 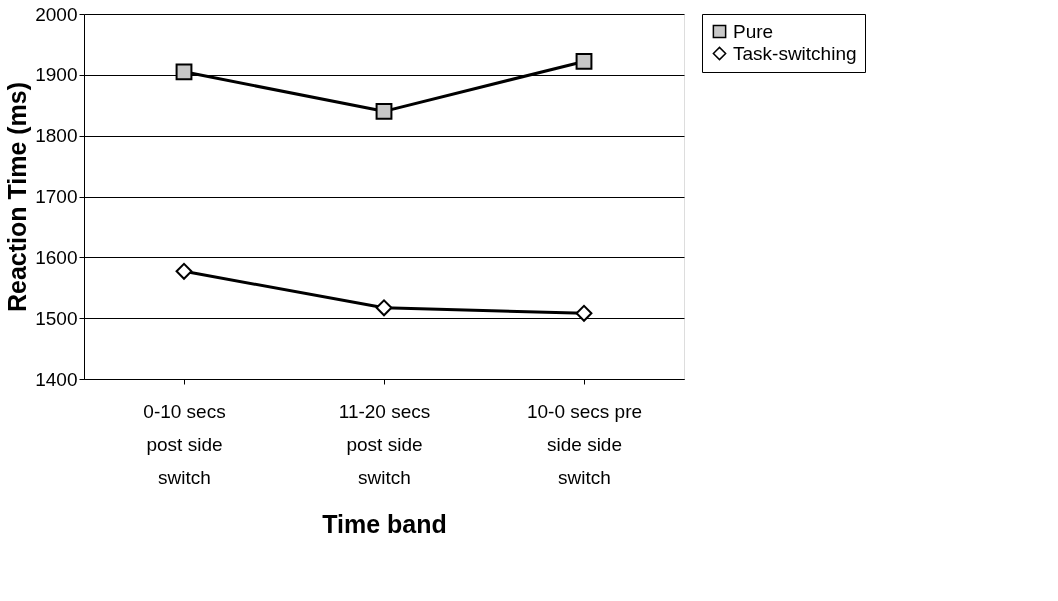 What do you see at coordinates (753, 31) in the screenshot?
I see `legend-label: Pure` at bounding box center [753, 31].